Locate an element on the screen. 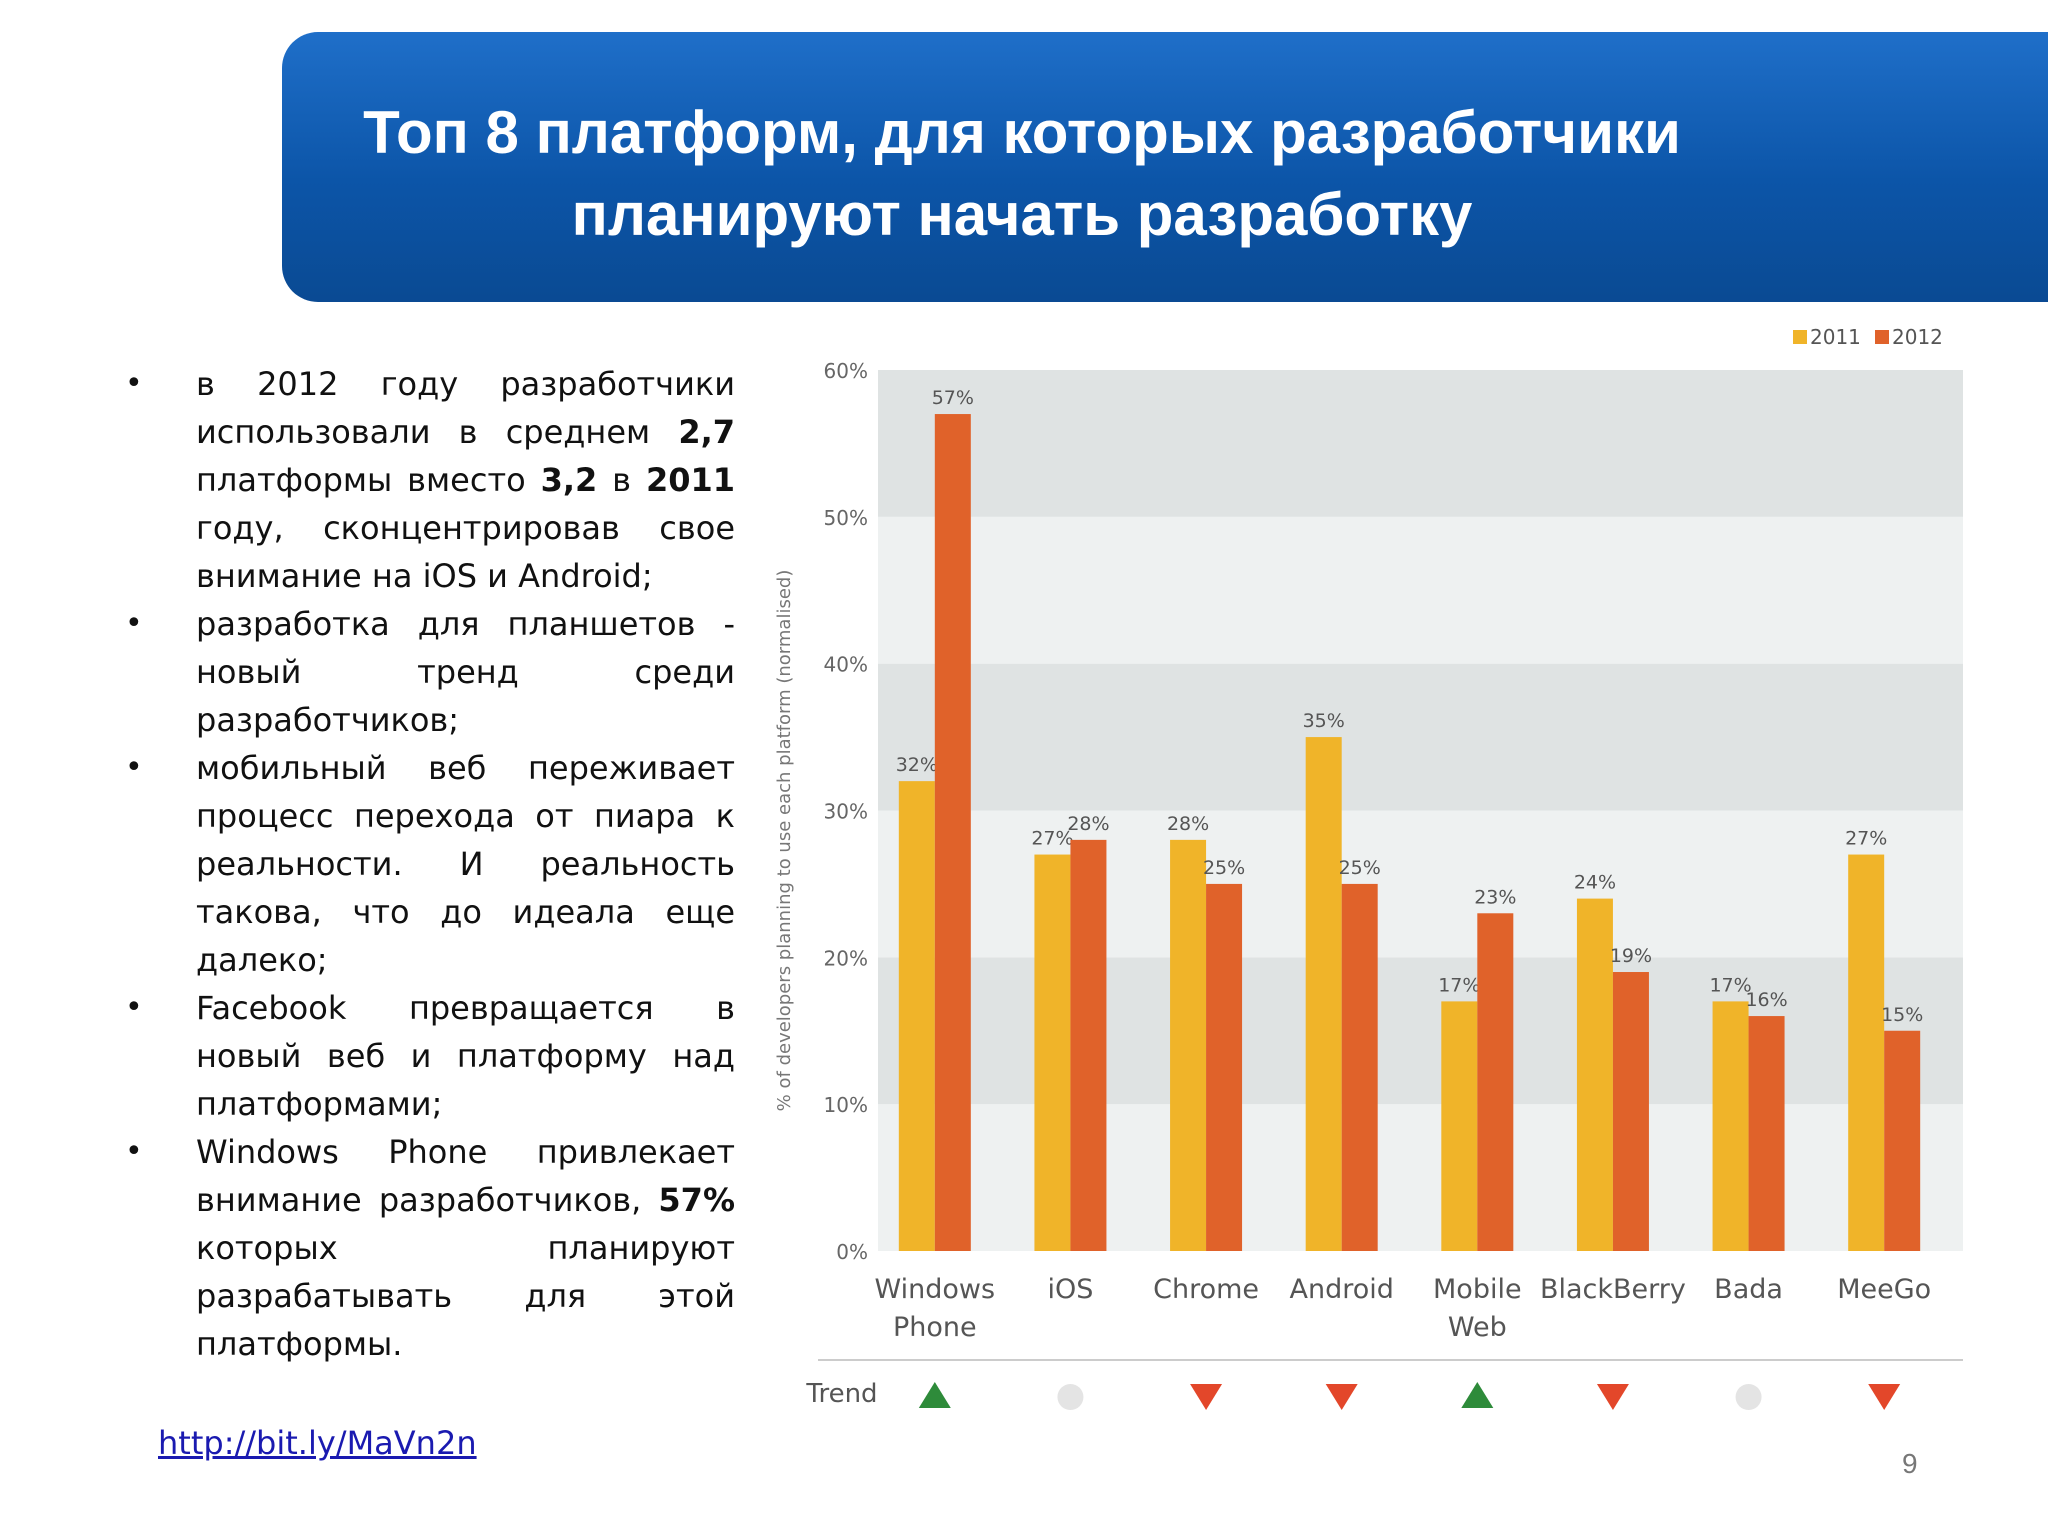 The image size is (2048, 1536). slide-title-line-1: Топ 8 платформ, для которых разработчики is located at coordinates (1022, 132).